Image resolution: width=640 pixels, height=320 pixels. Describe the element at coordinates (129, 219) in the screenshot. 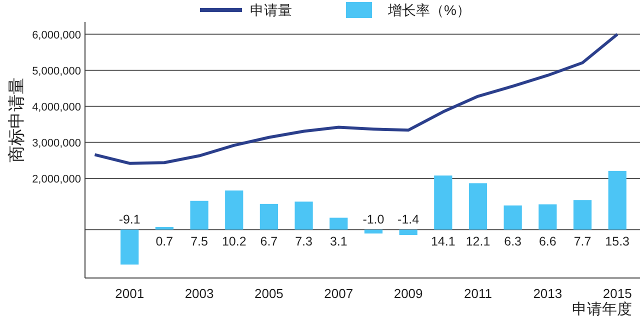

I see `data-label: -9.1` at that location.